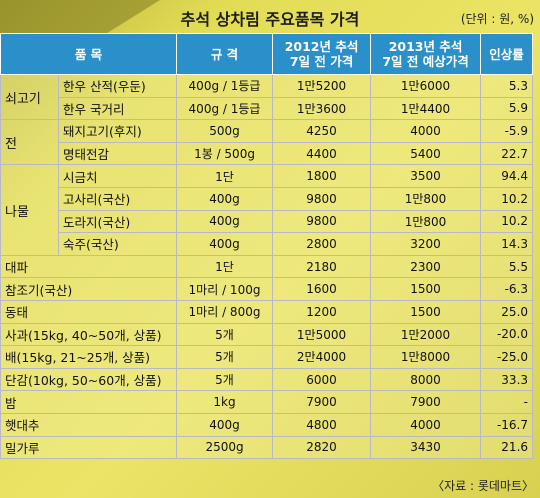 This screenshot has height=498, width=540. What do you see at coordinates (117, 176) in the screenshot?
I see `item-name: 시금치` at bounding box center [117, 176].